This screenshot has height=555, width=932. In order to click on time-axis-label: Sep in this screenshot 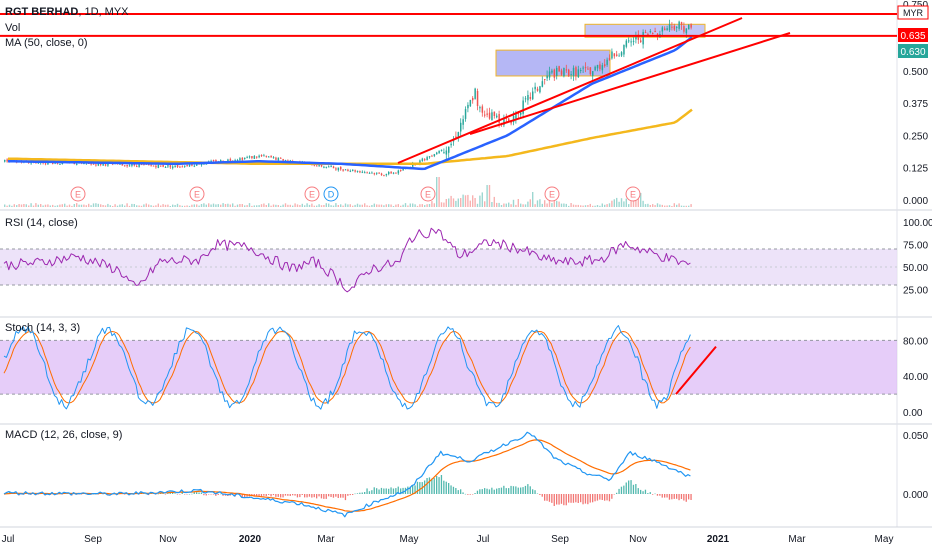, I will do `click(560, 539)`.